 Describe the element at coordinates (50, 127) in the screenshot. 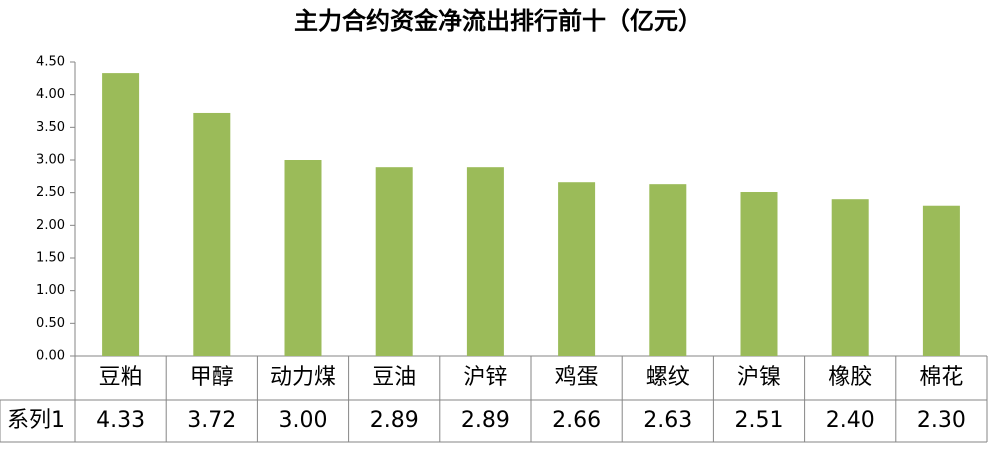

I see `y-tick-label: 3.50` at that location.